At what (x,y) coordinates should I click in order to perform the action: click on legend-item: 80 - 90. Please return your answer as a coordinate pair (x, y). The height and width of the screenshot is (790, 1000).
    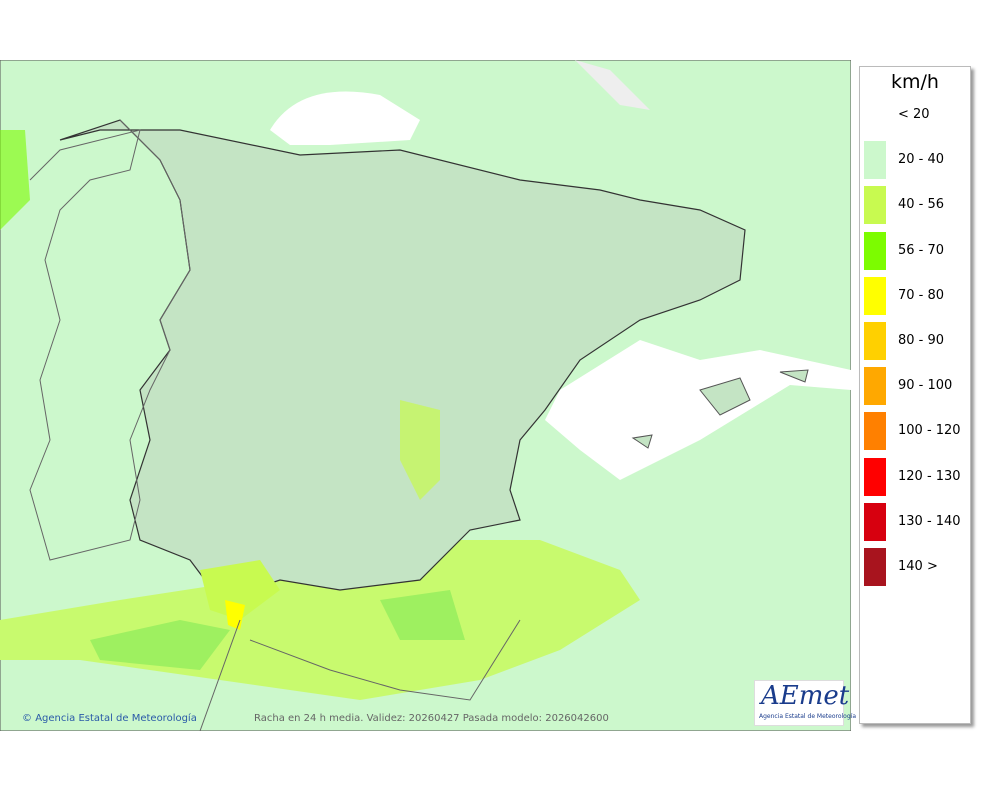
    Looking at the image, I should click on (916, 341).